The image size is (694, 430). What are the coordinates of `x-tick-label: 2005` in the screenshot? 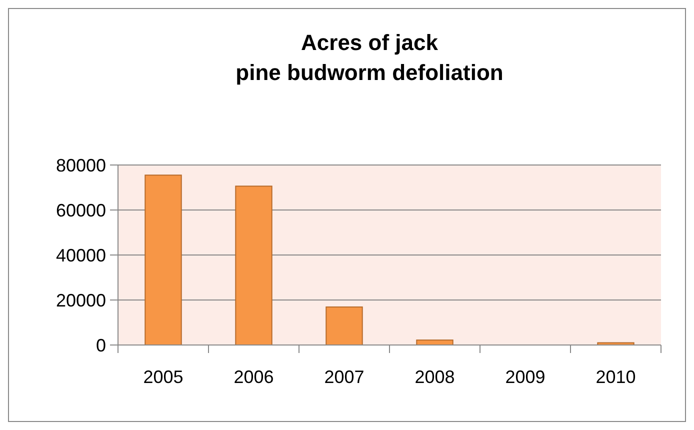 It's located at (163, 377).